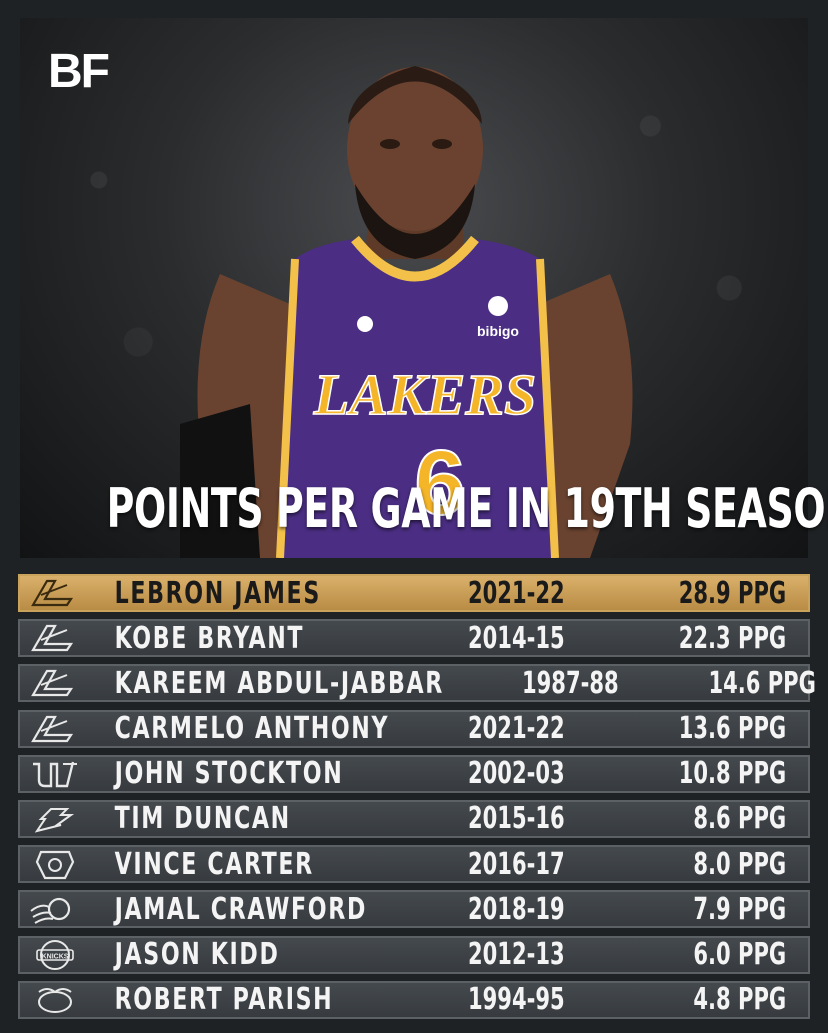 The height and width of the screenshot is (1033, 828). What do you see at coordinates (217, 593) in the screenshot?
I see `player-name: LEBRON JAMES` at bounding box center [217, 593].